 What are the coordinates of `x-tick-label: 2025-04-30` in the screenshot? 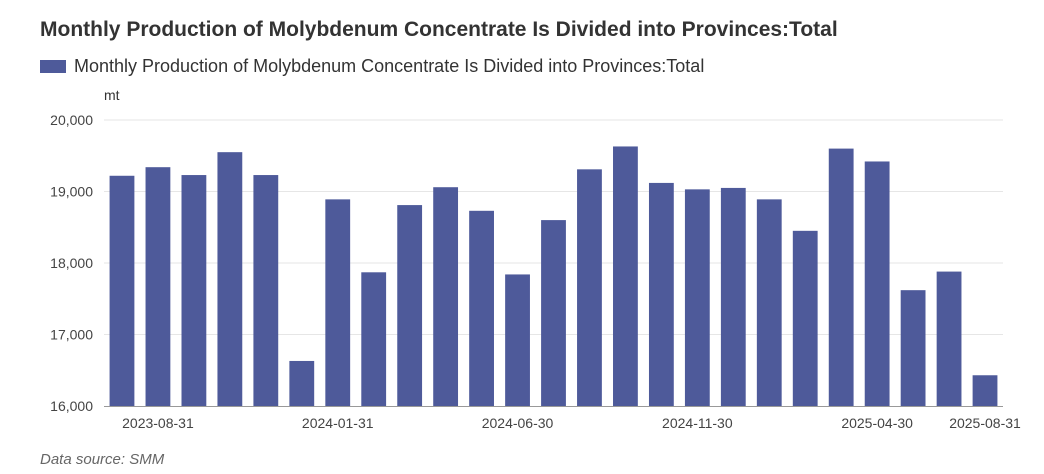 It's located at (877, 423).